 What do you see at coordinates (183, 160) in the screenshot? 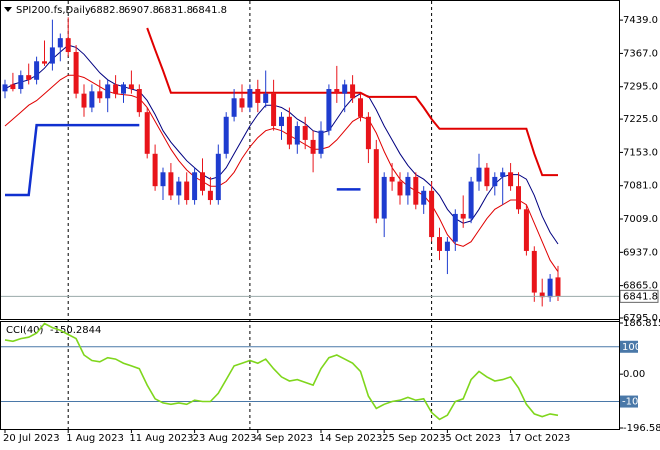
I see `indicator-line` at bounding box center [183, 160].